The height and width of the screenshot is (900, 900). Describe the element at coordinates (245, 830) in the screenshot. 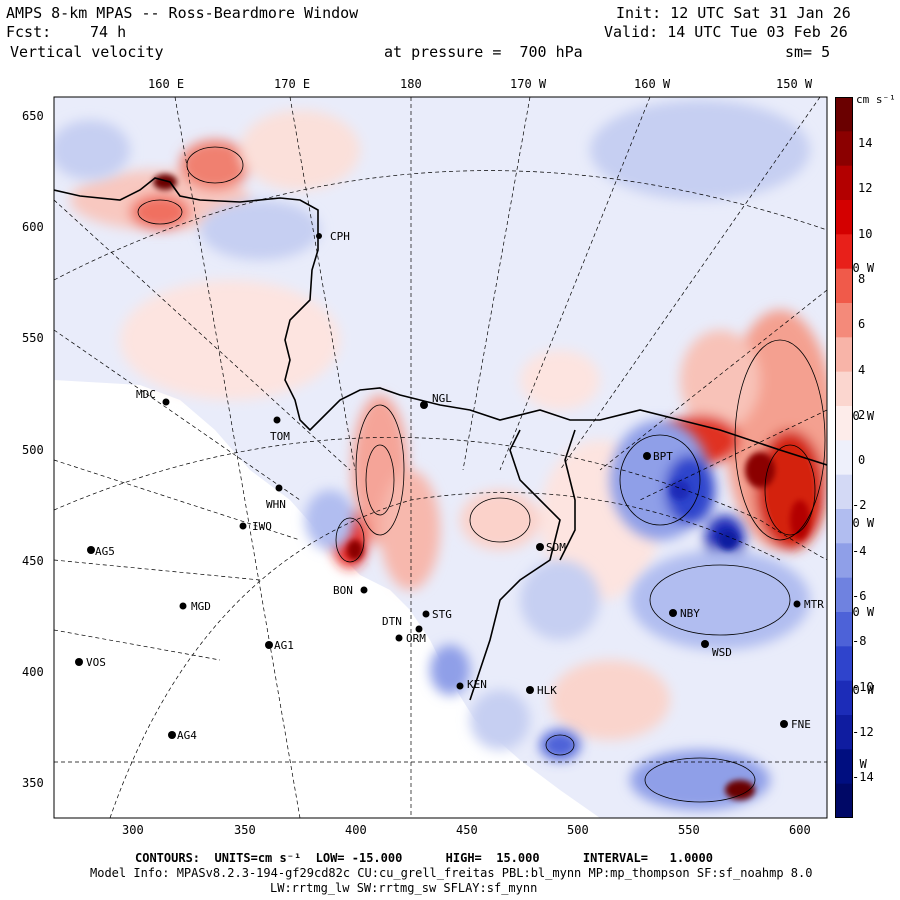

I see `x-tick-350: 350` at that location.